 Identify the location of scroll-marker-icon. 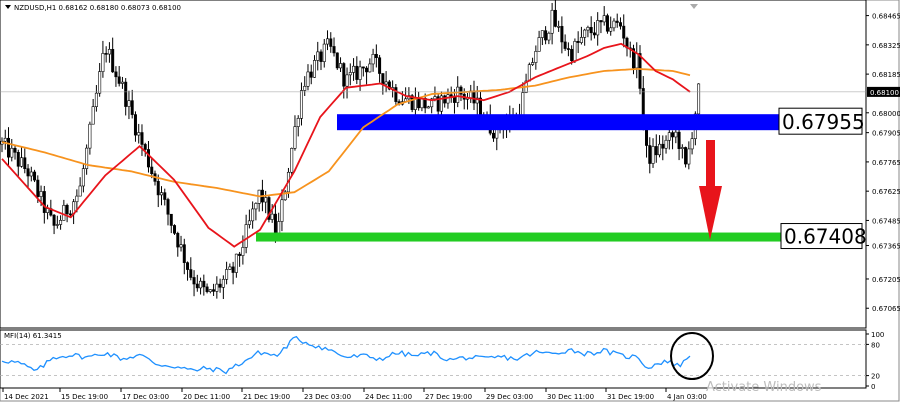
(694, 6).